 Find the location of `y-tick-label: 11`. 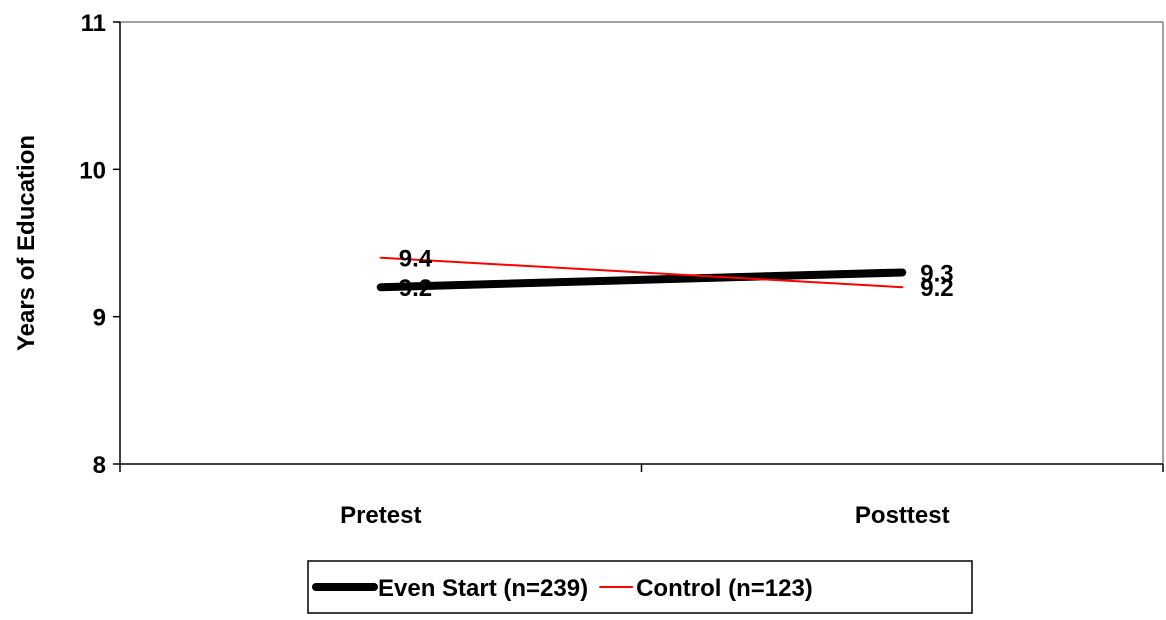

y-tick-label: 11 is located at coordinates (93, 23).